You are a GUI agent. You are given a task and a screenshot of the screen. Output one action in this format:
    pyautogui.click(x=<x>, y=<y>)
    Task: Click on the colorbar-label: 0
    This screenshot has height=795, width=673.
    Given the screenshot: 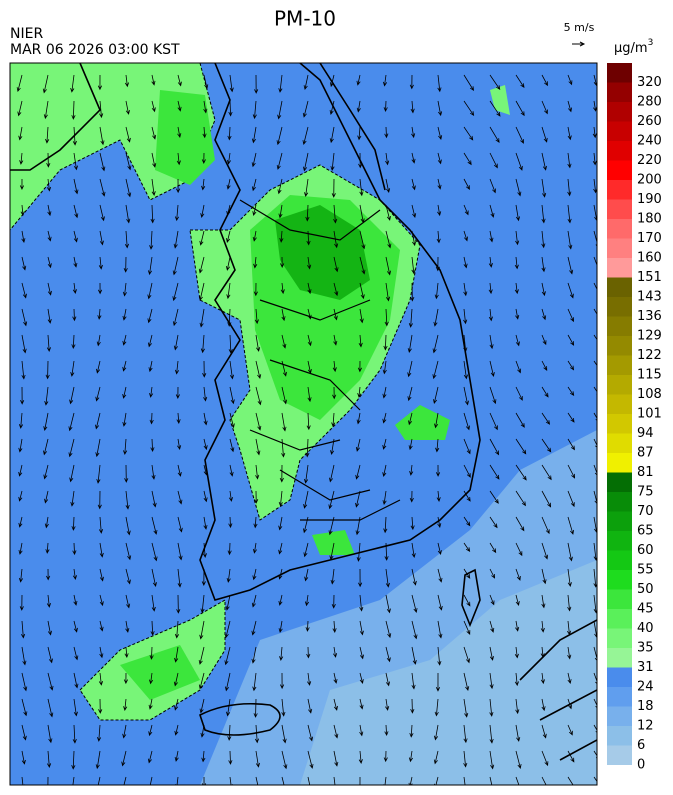 What is the action you would take?
    pyautogui.click(x=641, y=765)
    